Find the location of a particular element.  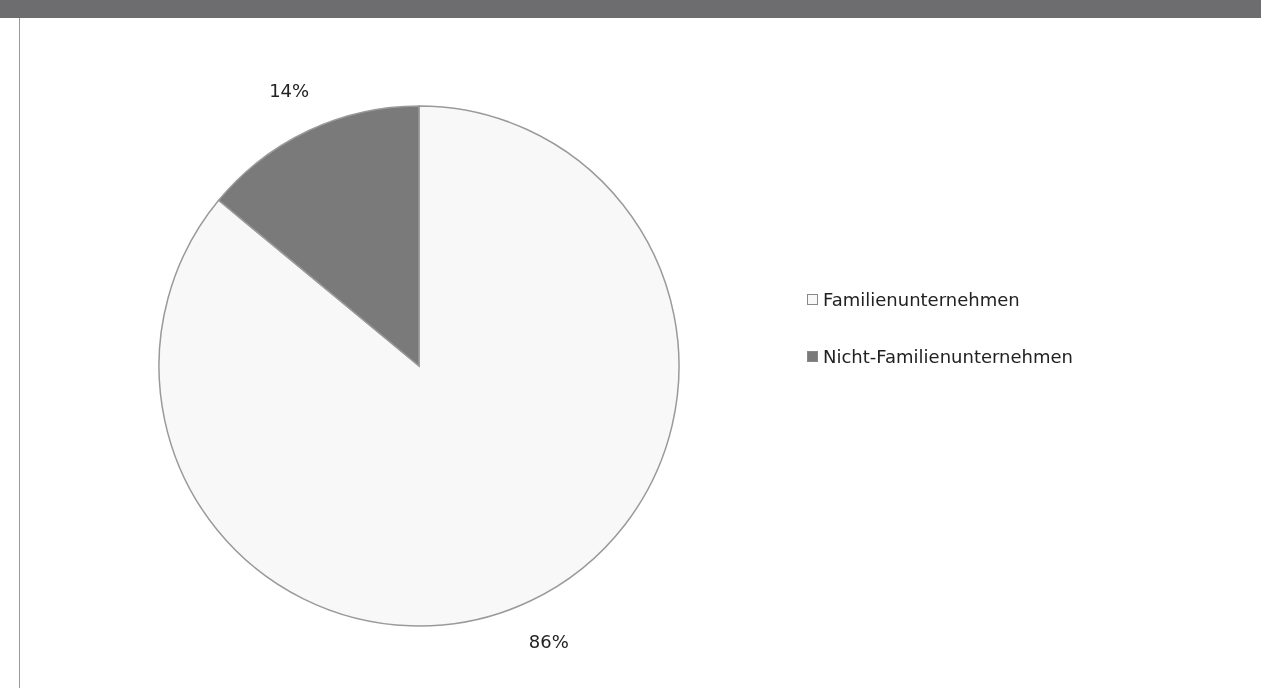

data-label: 14% is located at coordinates (289, 90).